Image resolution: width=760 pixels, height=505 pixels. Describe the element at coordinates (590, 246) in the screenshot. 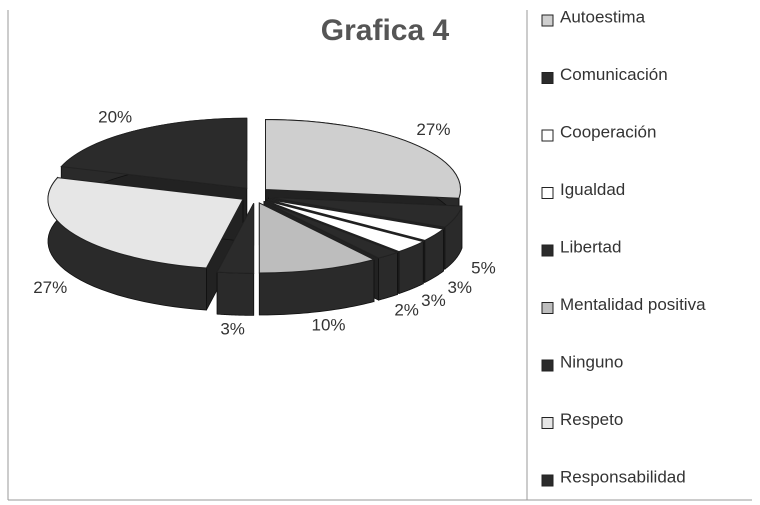

I see `legend-label: Libertad` at that location.